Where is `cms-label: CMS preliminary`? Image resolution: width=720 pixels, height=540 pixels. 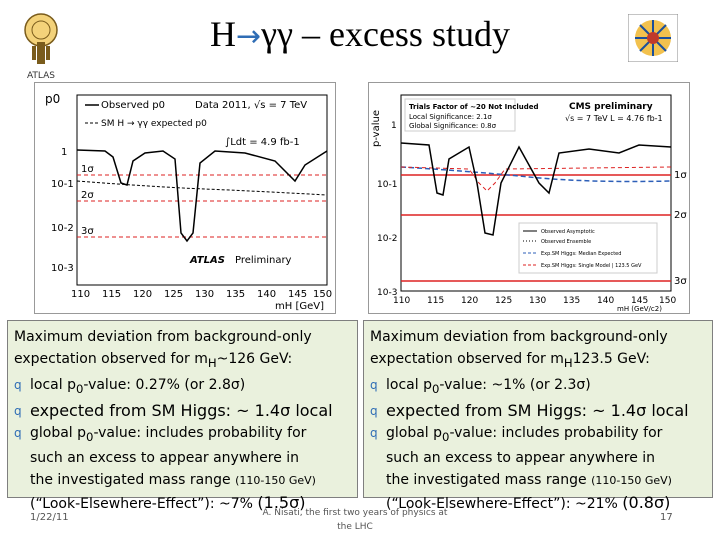
cms-label: CMS preliminary is located at coordinates (611, 107).